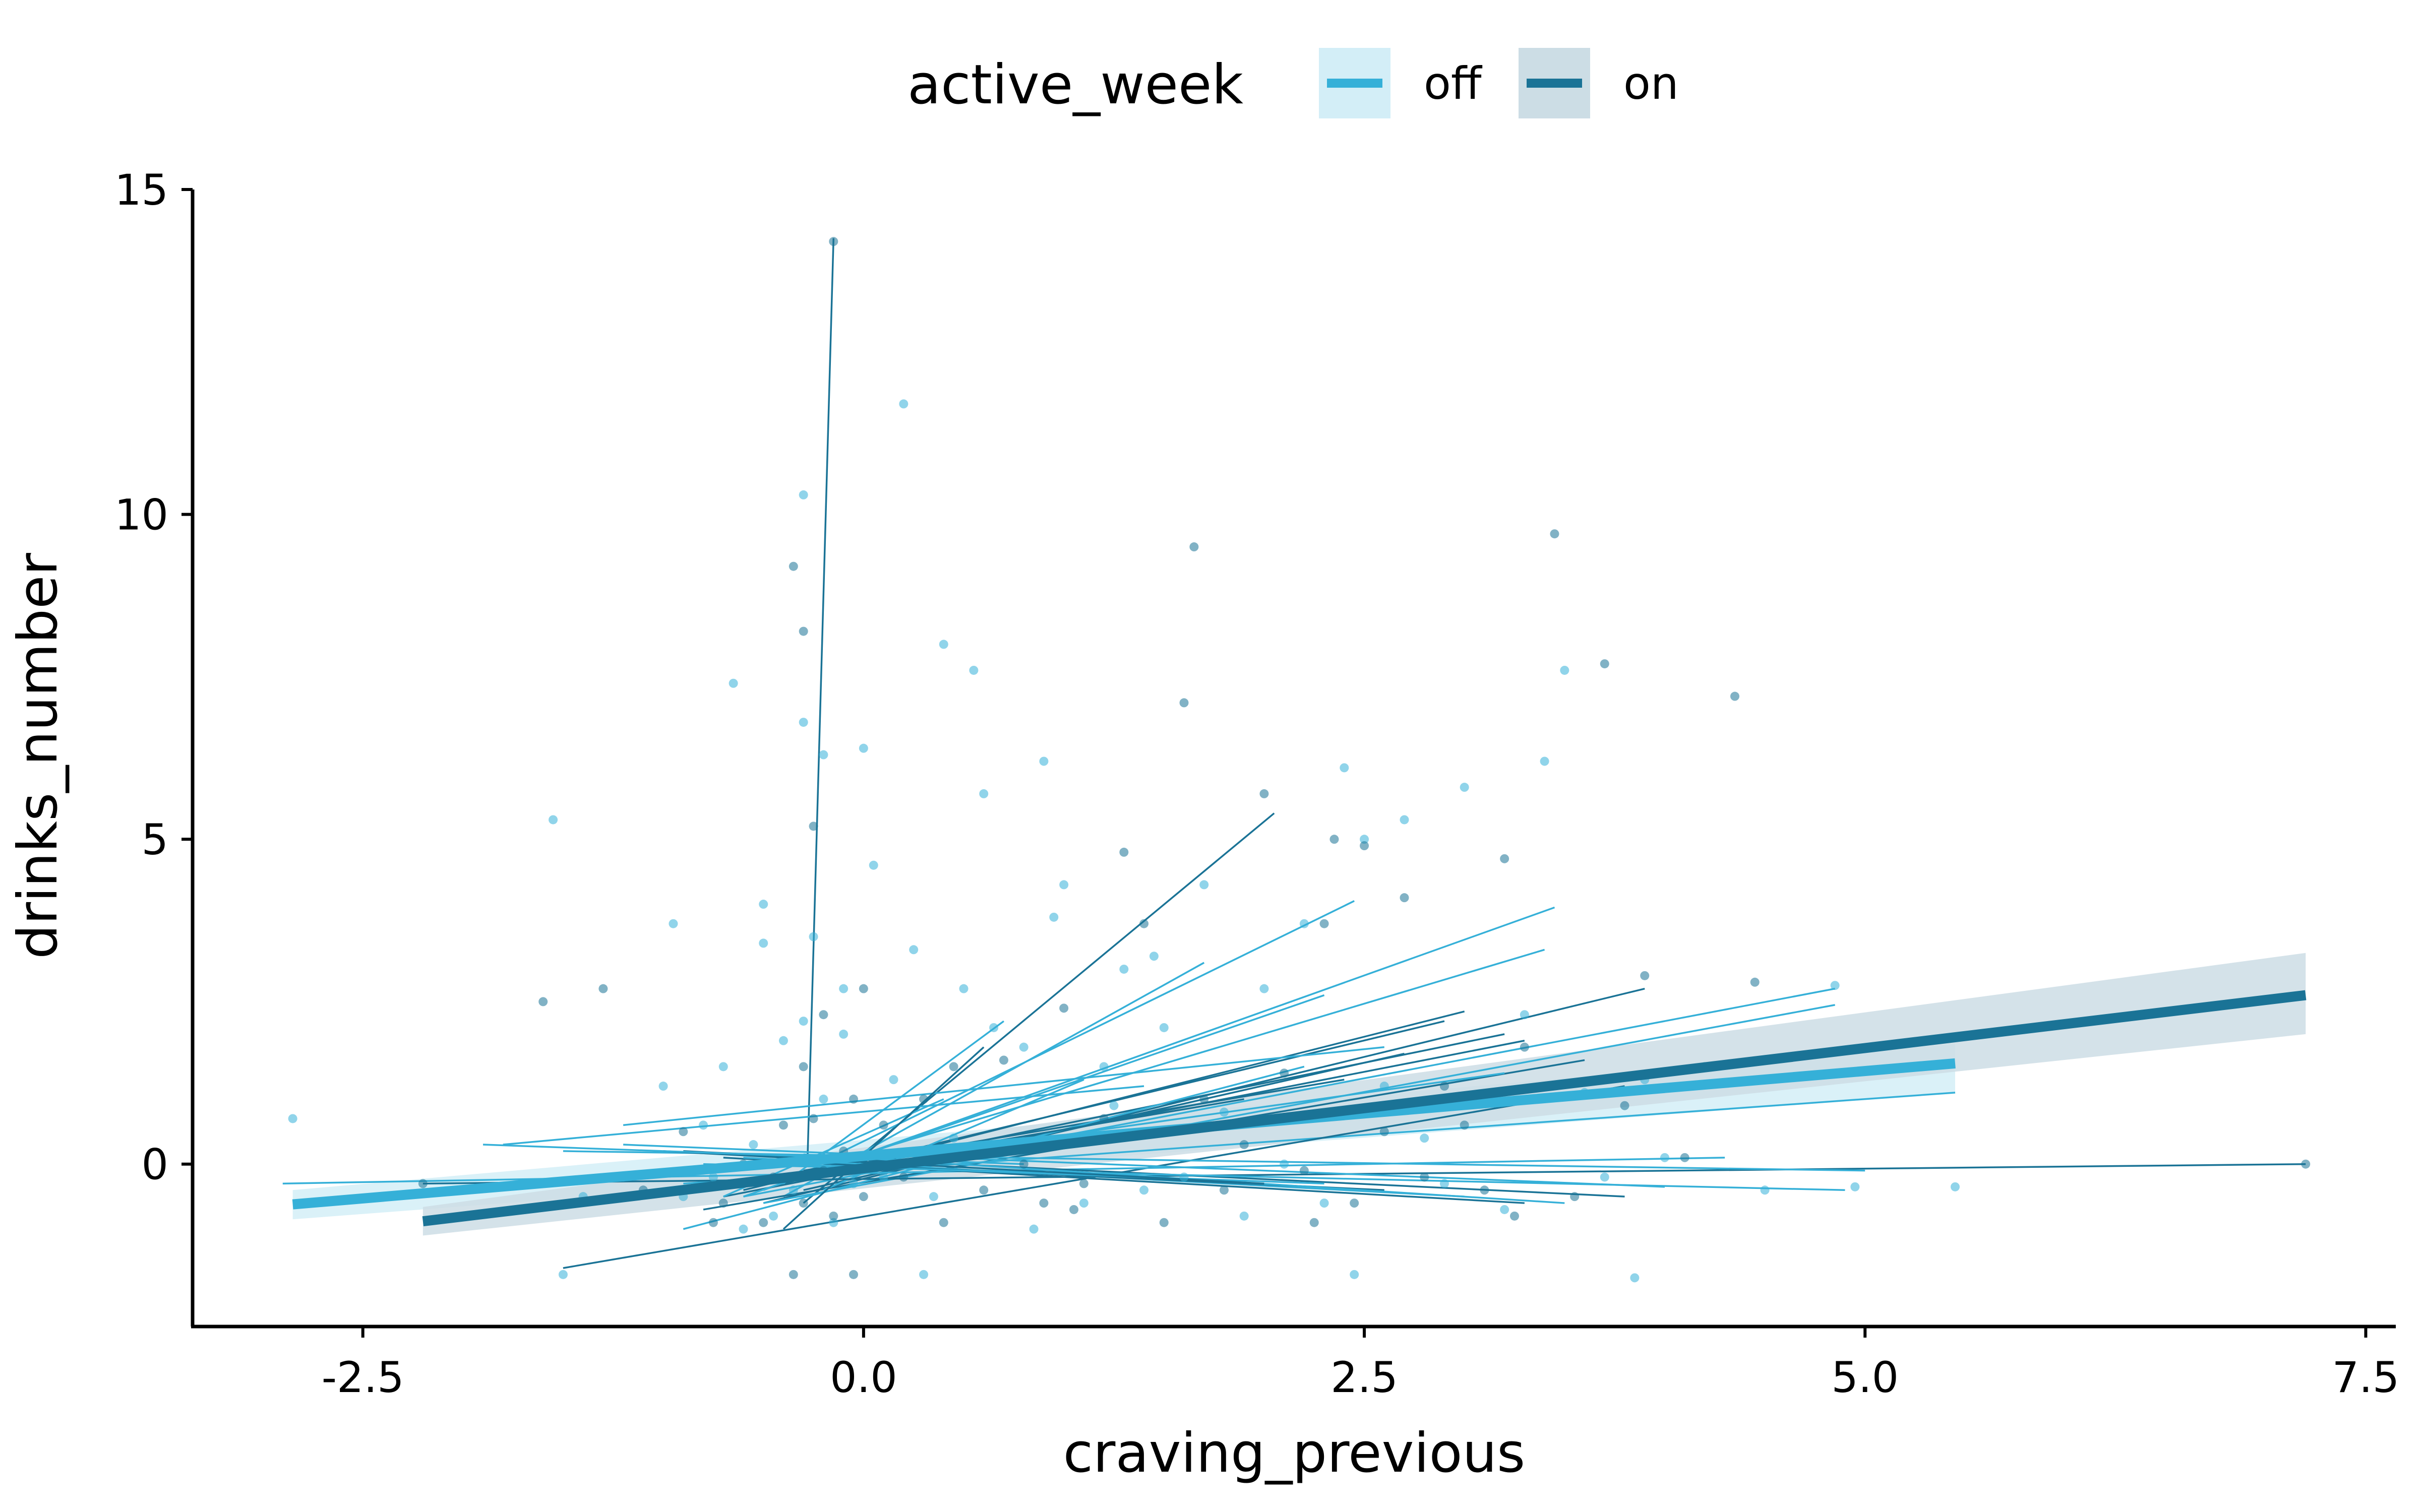  What do you see at coordinates (1599, 83) in the screenshot?
I see `legend-entry-on: on` at bounding box center [1599, 83].